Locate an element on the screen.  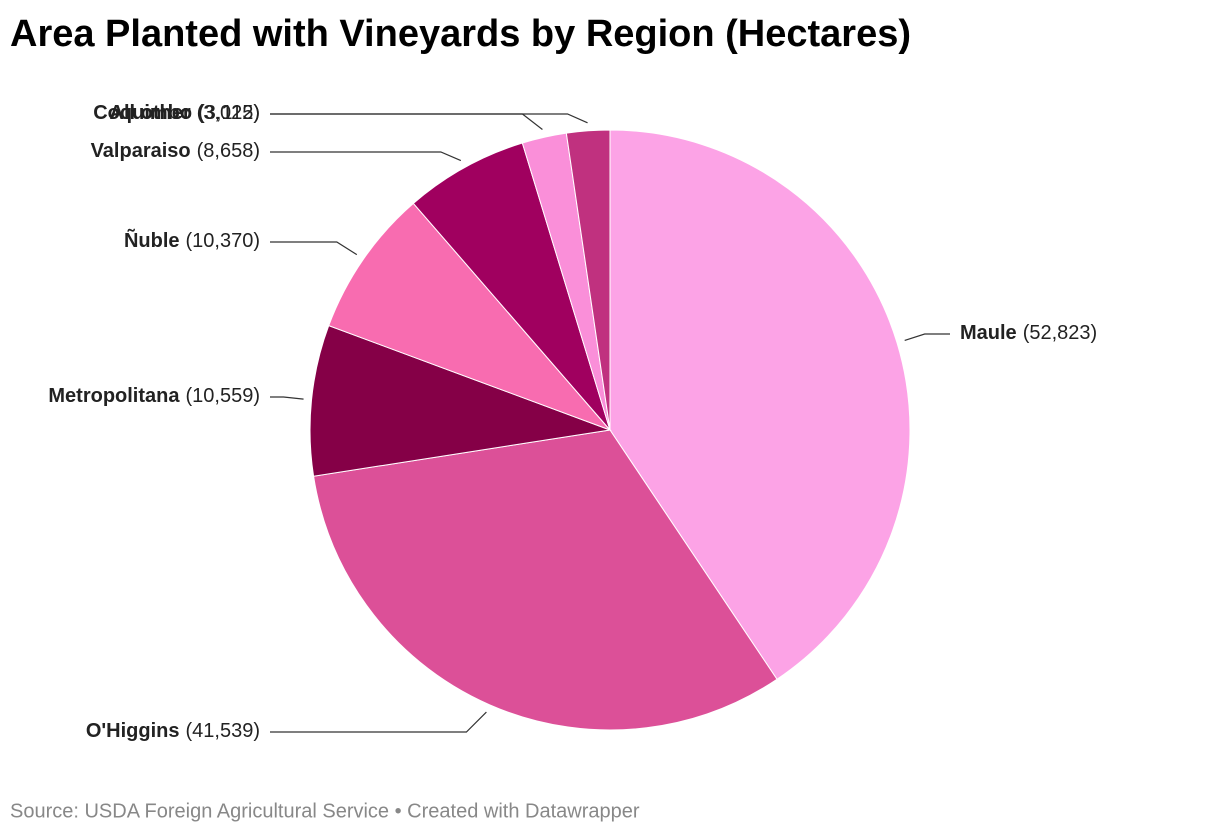
slice-label: Maule (52,823) is located at coordinates (1028, 333).